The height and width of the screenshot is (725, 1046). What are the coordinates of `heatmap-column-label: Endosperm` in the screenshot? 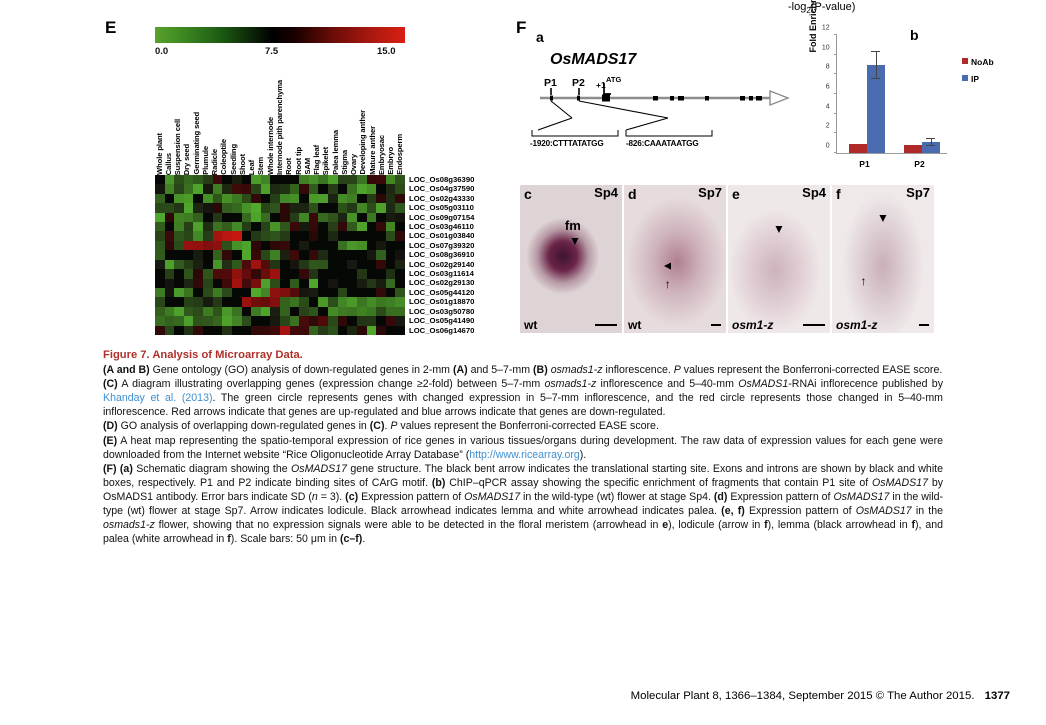 It's located at (400, 154).